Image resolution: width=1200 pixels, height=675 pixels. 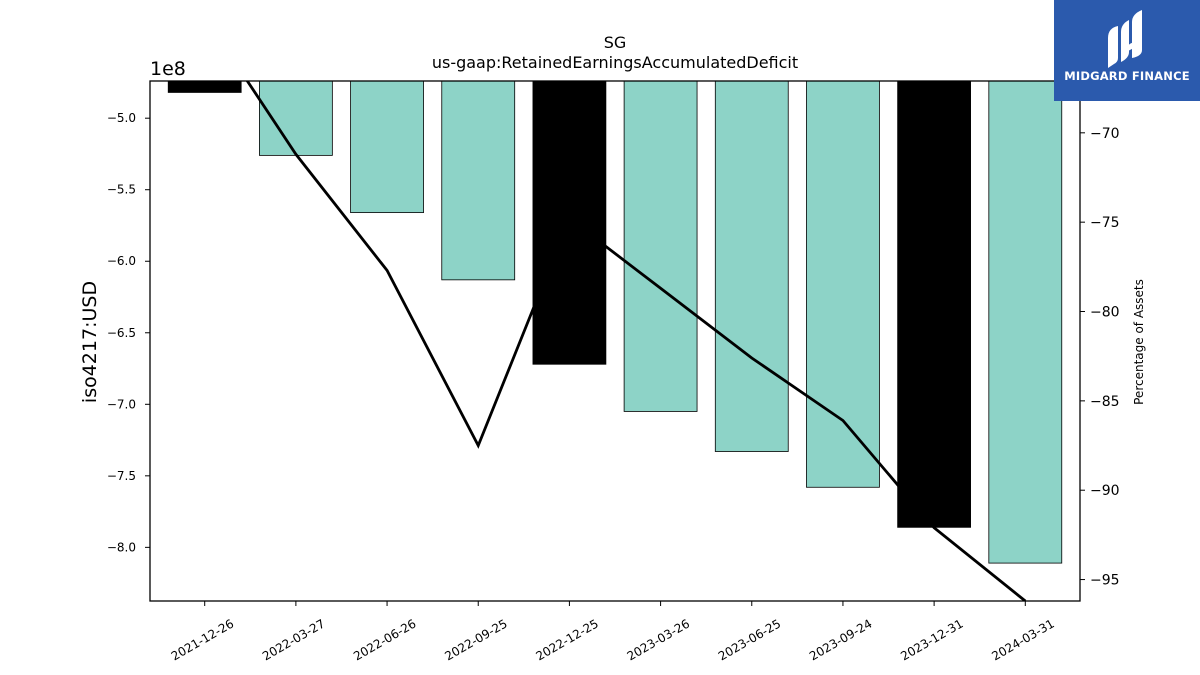 What do you see at coordinates (1105, 134) in the screenshot?
I see `y2-tick-label: −70` at bounding box center [1105, 134].